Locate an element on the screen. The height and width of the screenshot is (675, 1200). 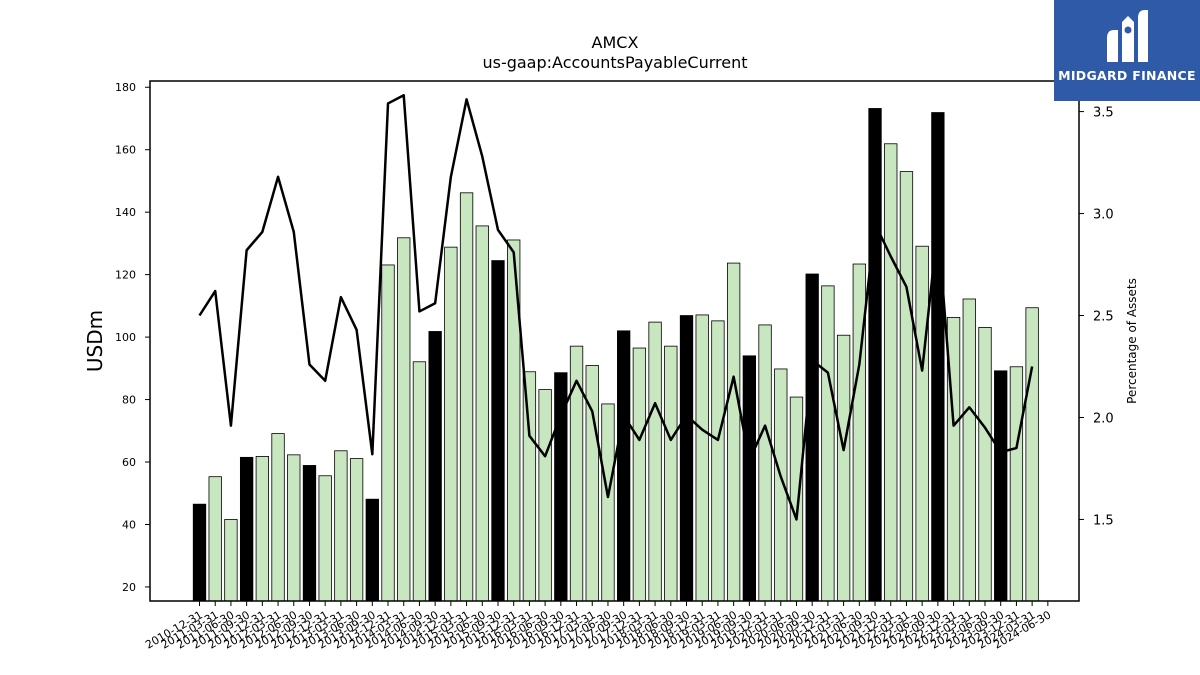
y-tick-label: 140 is located at coordinates (125, 212).